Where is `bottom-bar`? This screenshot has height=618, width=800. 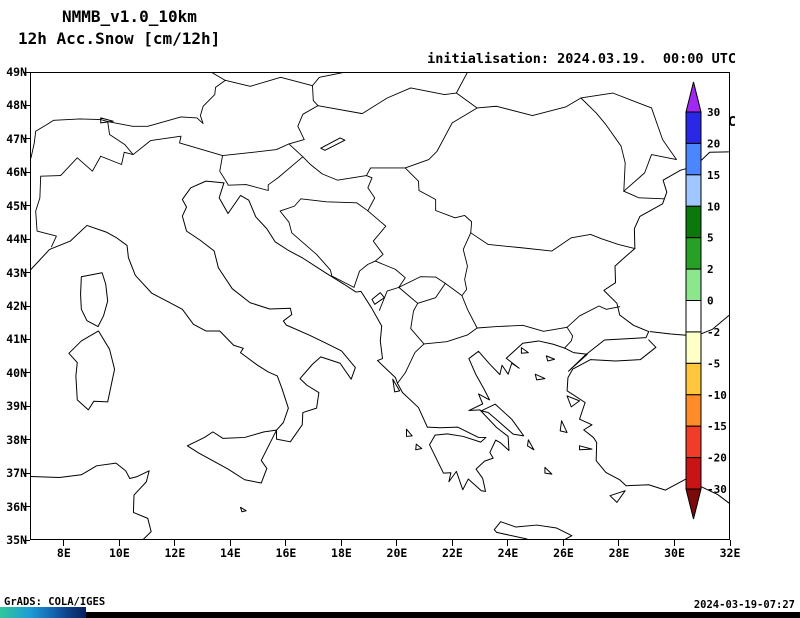
bottom-bar is located at coordinates (400, 615).